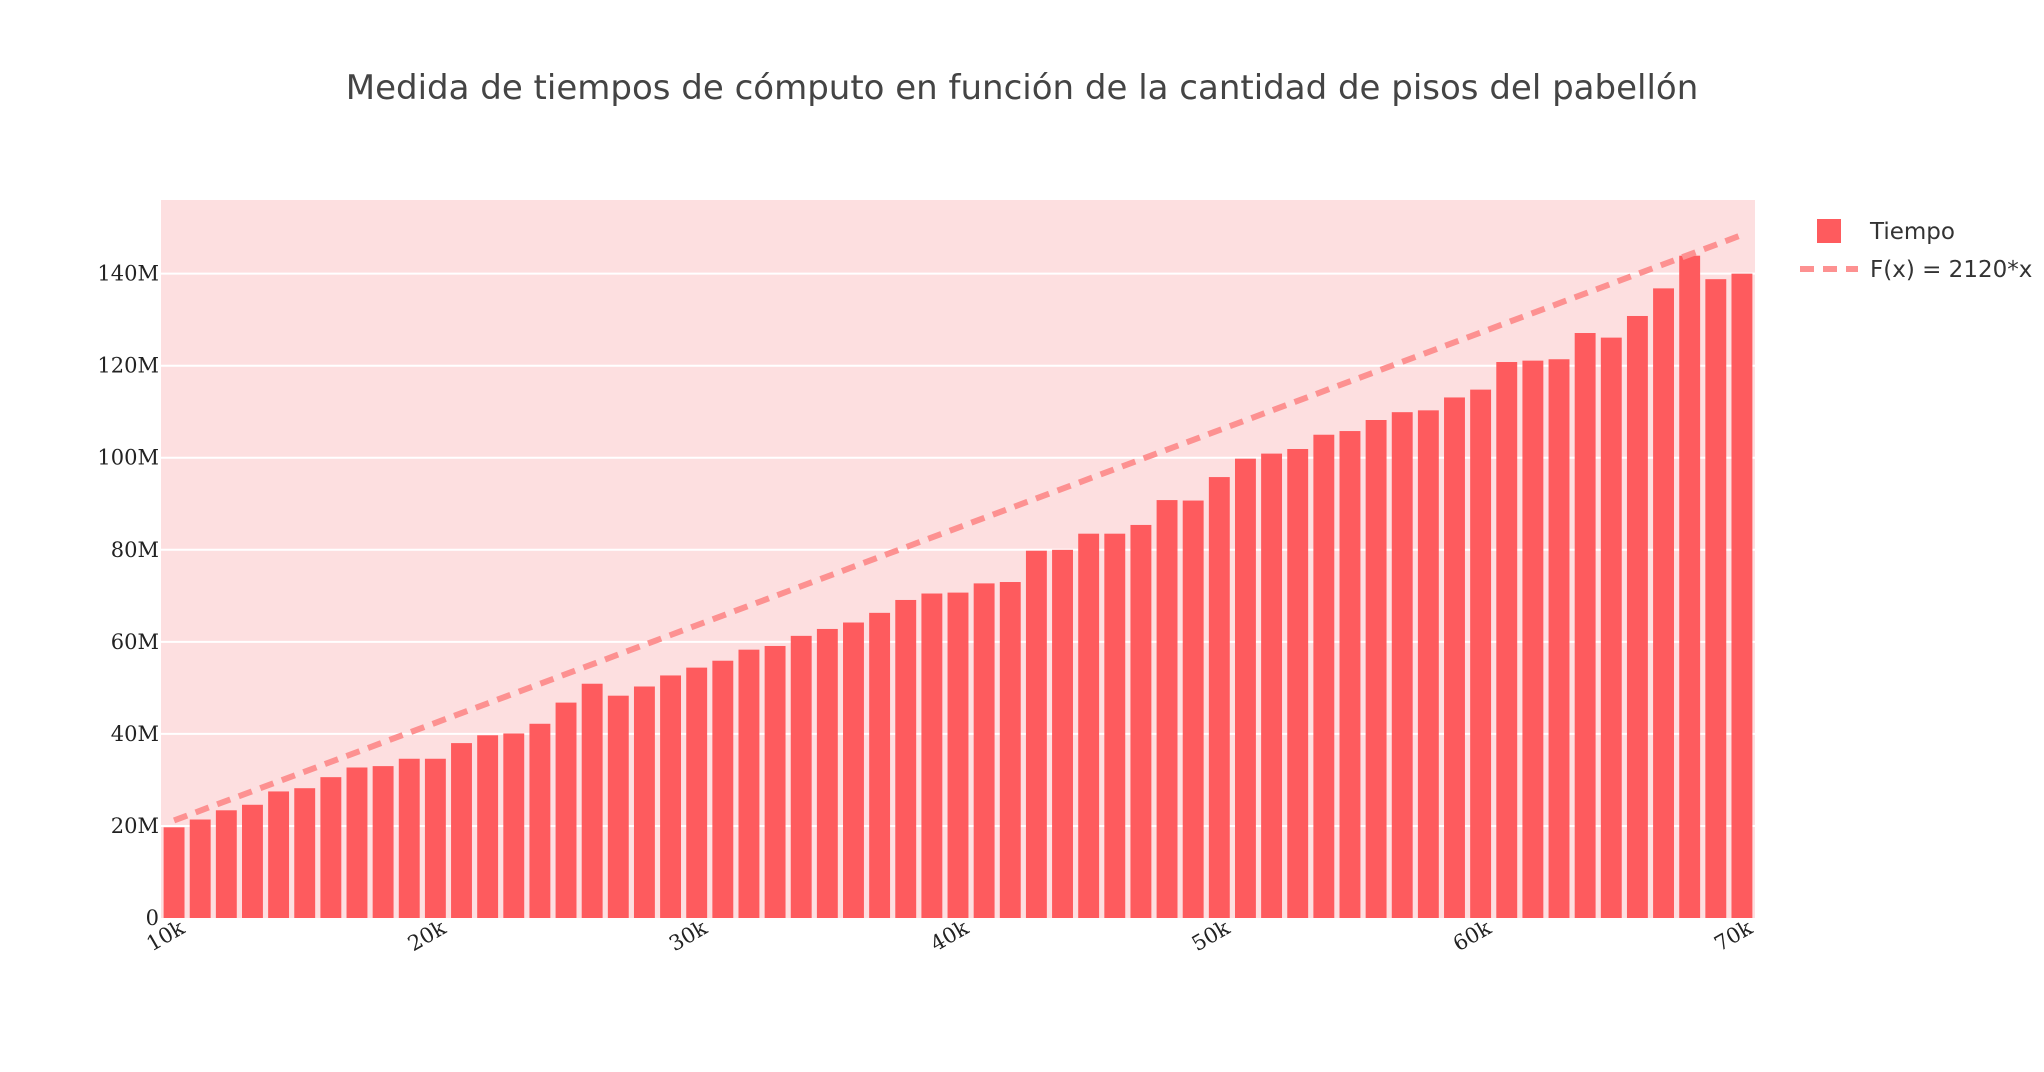 Image resolution: width=2044 pixels, height=1072 pixels. Describe the element at coordinates (1951, 270) in the screenshot. I see `legend-label-fx: F(x) = 2120*x` at that location.